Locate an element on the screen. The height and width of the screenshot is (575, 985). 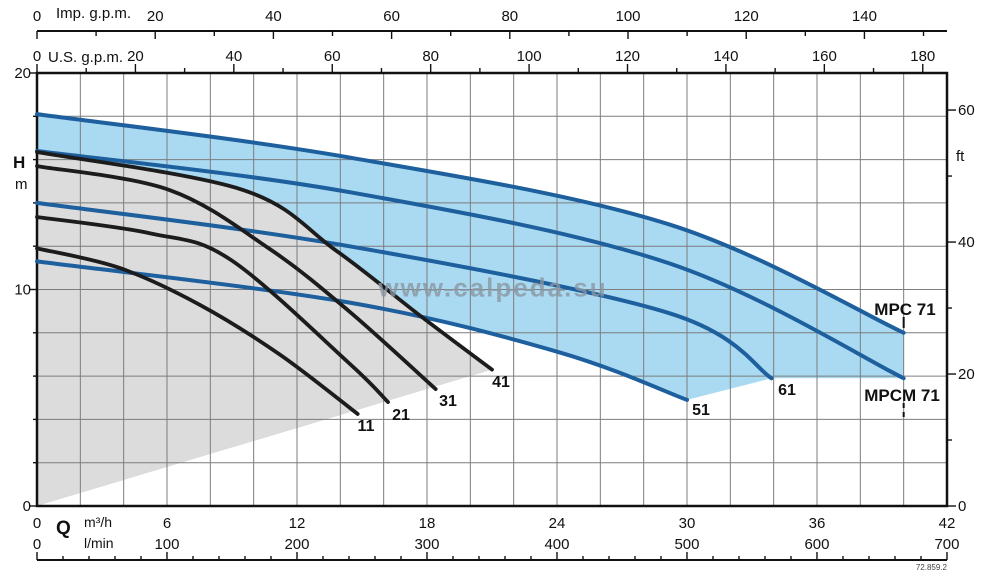
tick-label: 200 is located at coordinates (296, 544).